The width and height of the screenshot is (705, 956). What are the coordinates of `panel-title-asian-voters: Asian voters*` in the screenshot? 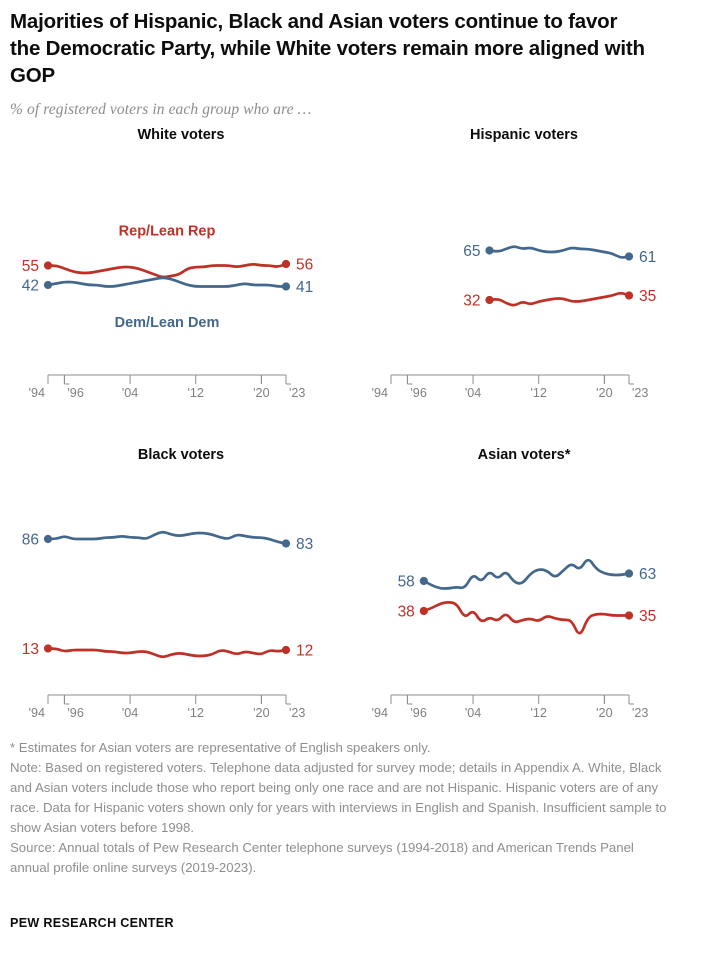 It's located at (524, 455).